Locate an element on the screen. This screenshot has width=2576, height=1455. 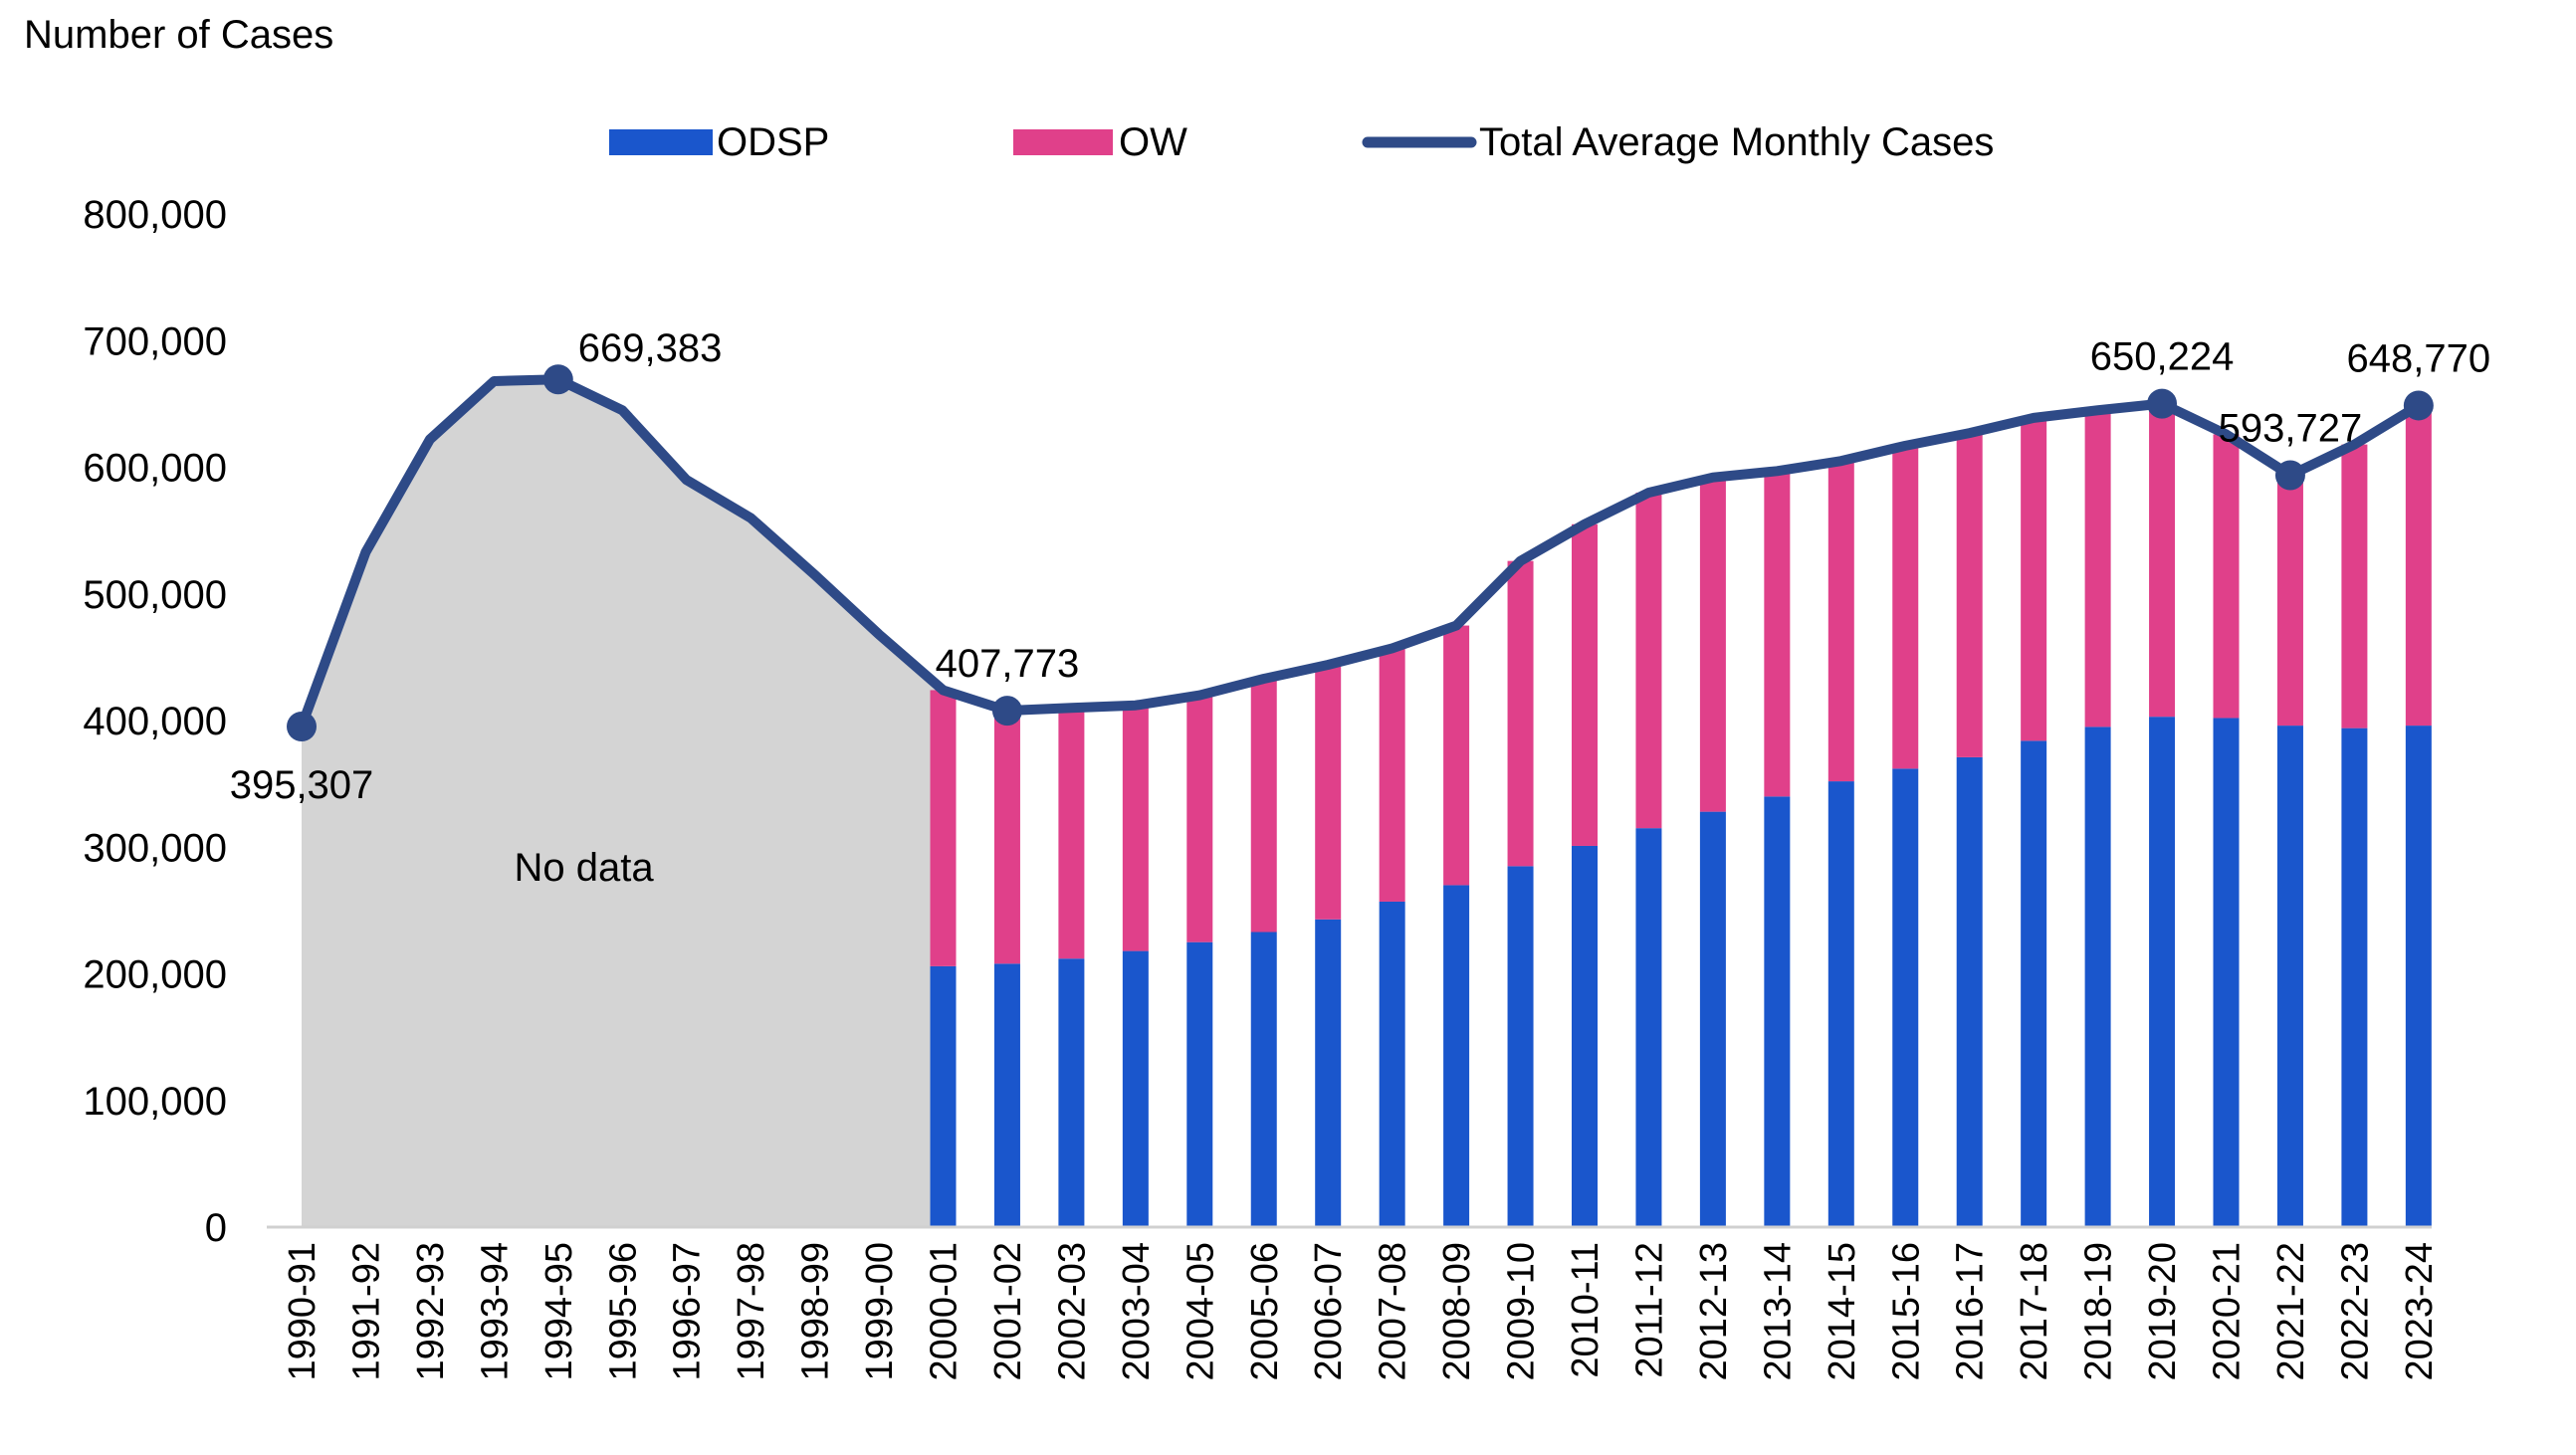
x-tick-label: 2017-18 is located at coordinates (2034, 1311).